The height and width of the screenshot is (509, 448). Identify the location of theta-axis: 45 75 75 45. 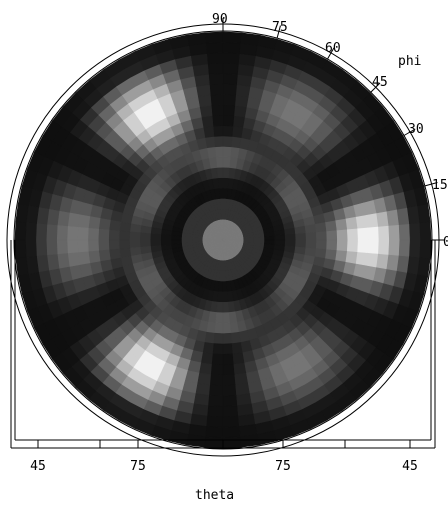
(224, 457).